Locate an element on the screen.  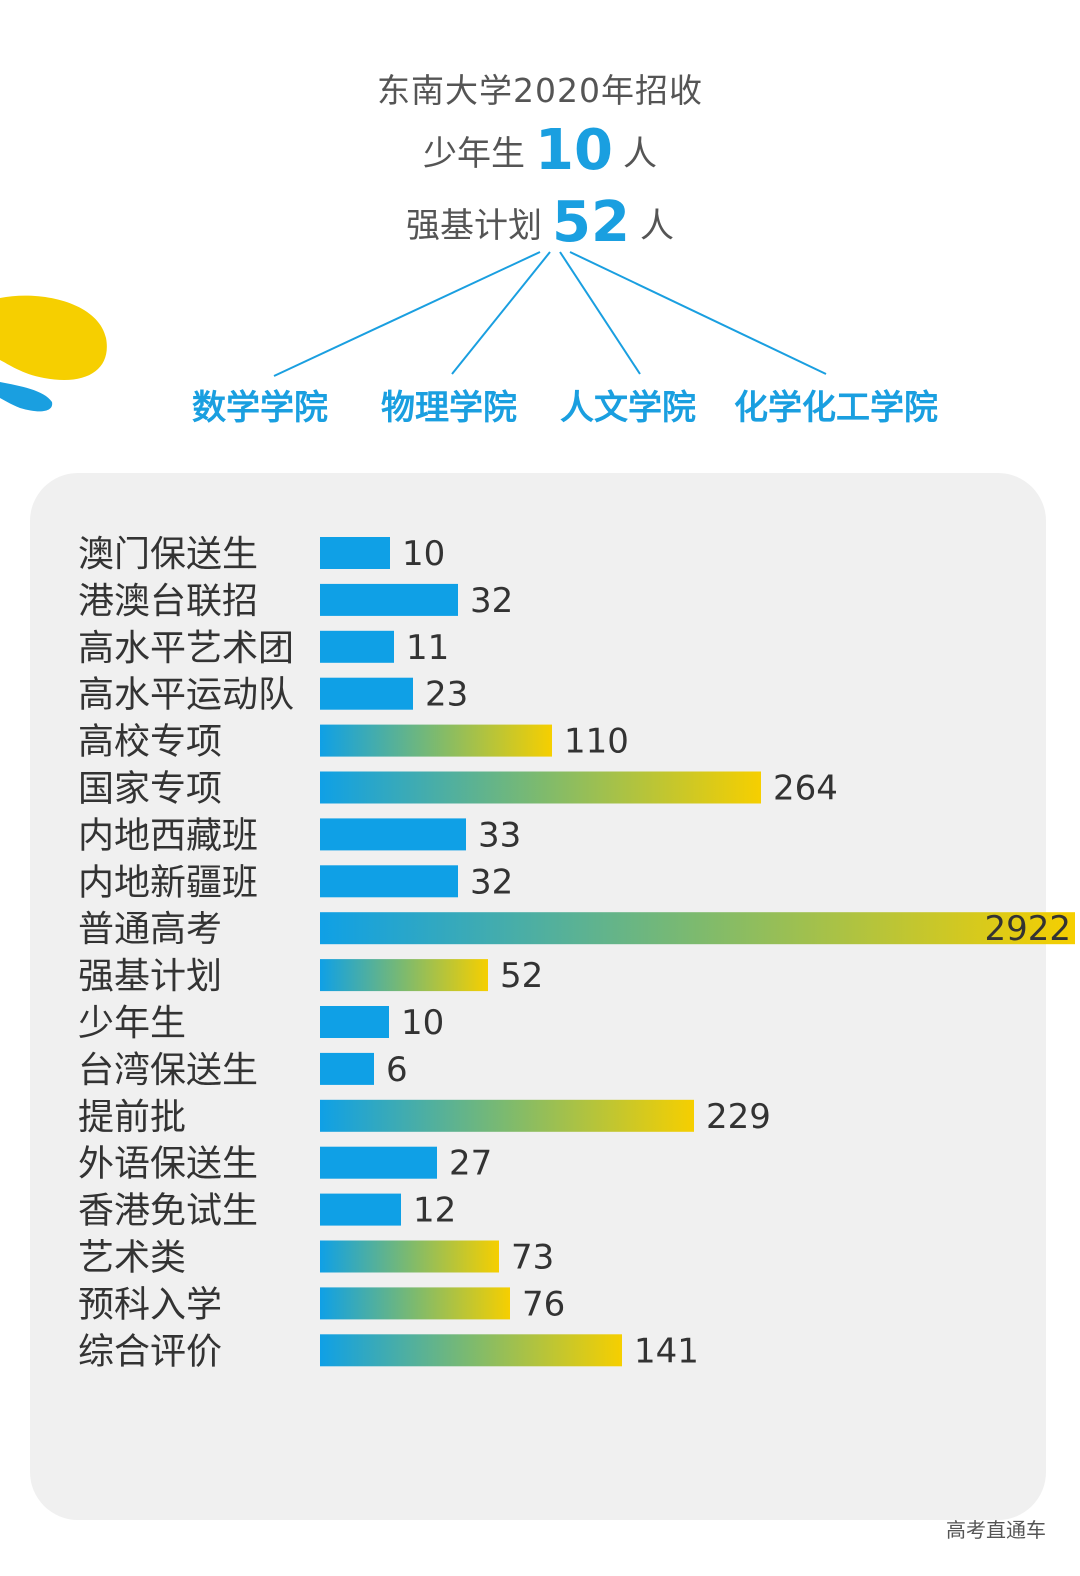
value-label: 2922 is located at coordinates (1027, 929).